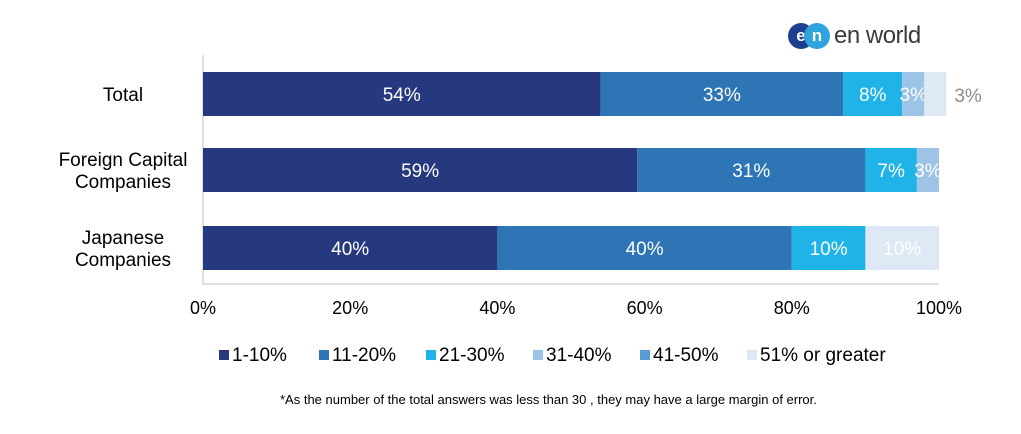 Image resolution: width=1021 pixels, height=434 pixels. What do you see at coordinates (203, 308) in the screenshot?
I see `x-tick-label: 0%` at bounding box center [203, 308].